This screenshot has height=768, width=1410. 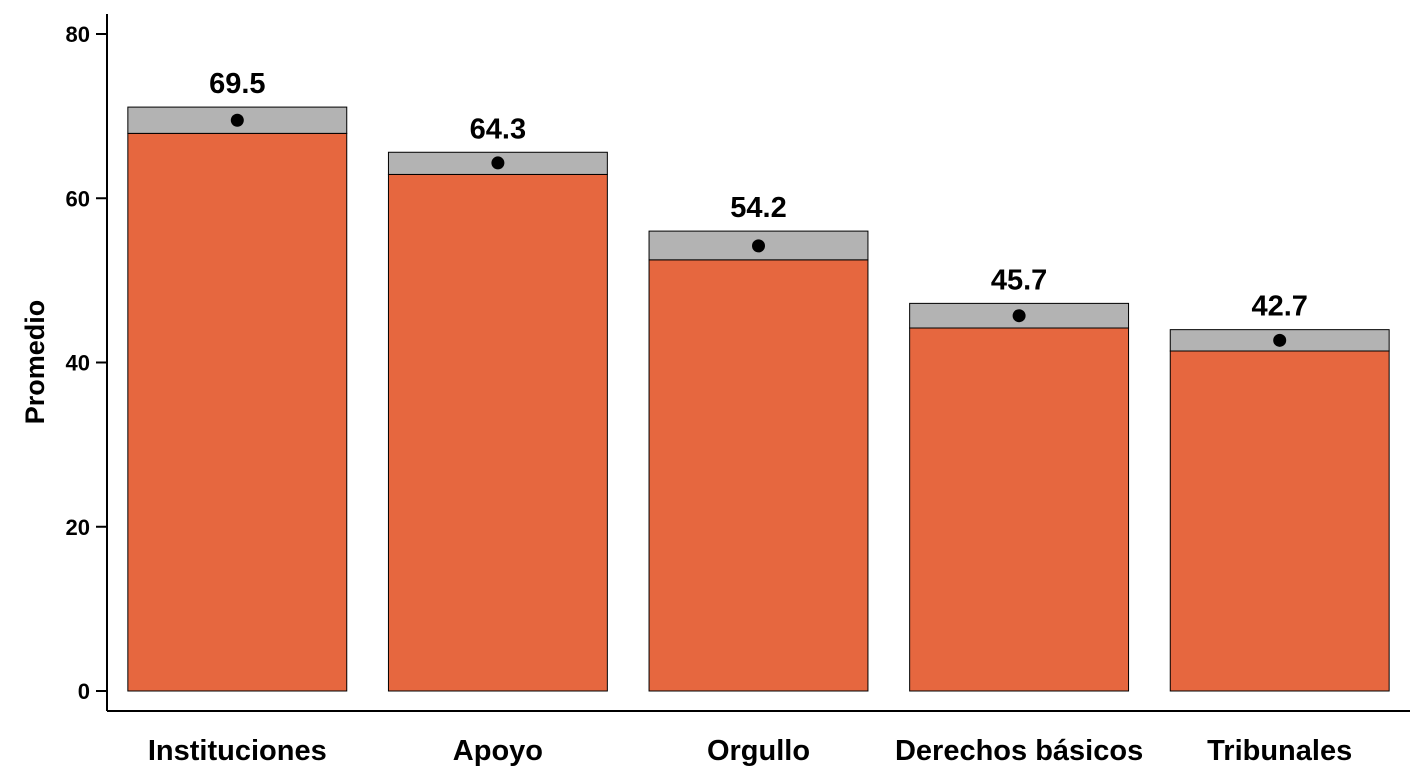 I want to click on y-tick-label: 40, so click(x=78, y=363).